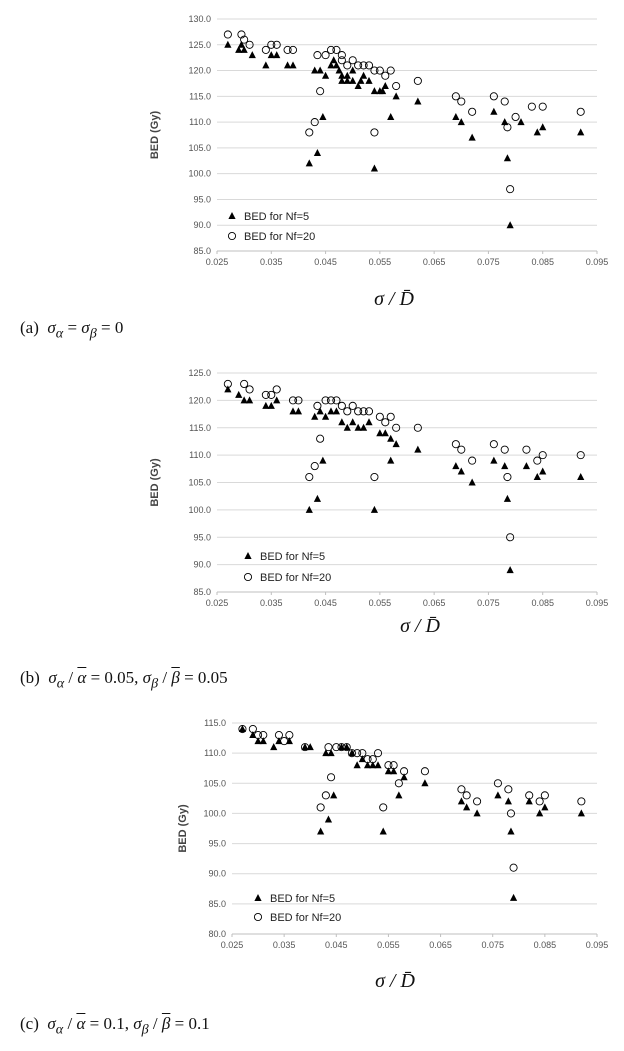 The width and height of the screenshot is (624, 1051). I want to click on x-tick-label: 0.045, so click(325, 603).